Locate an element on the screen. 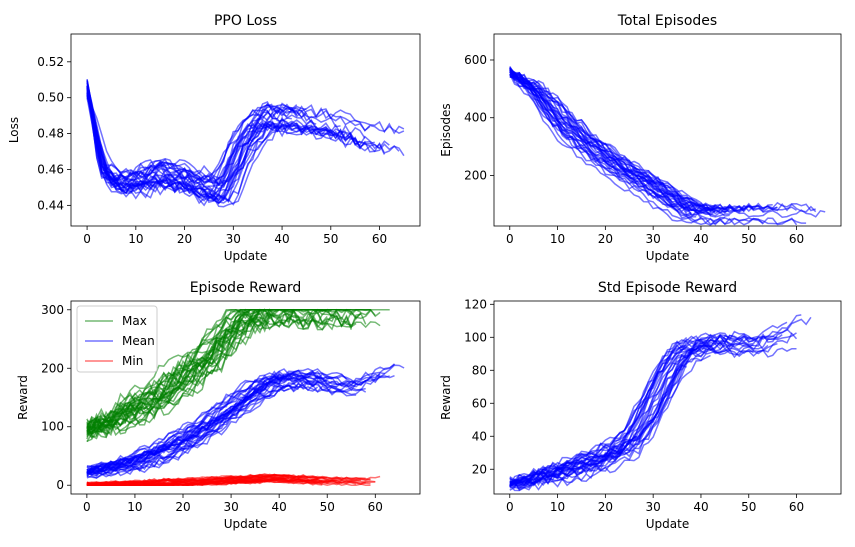  legend-frame is located at coordinates (117, 339).